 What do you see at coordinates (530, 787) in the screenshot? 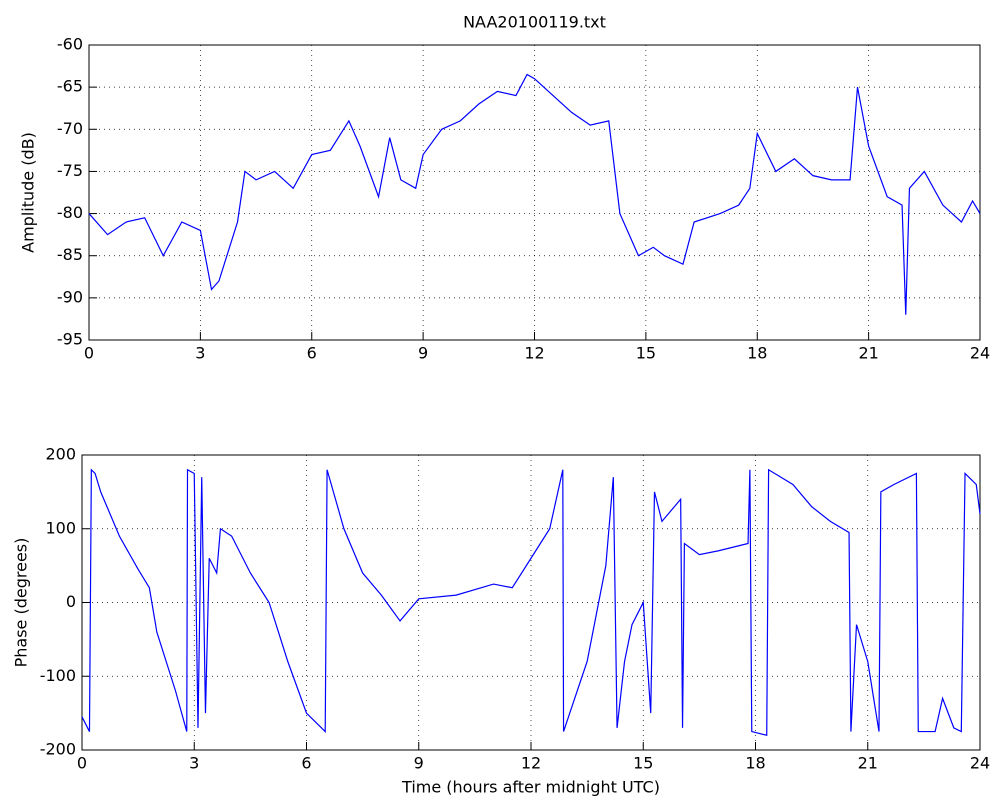
I see `x-axis-label: Time (hours after midnight UTC)` at bounding box center [530, 787].